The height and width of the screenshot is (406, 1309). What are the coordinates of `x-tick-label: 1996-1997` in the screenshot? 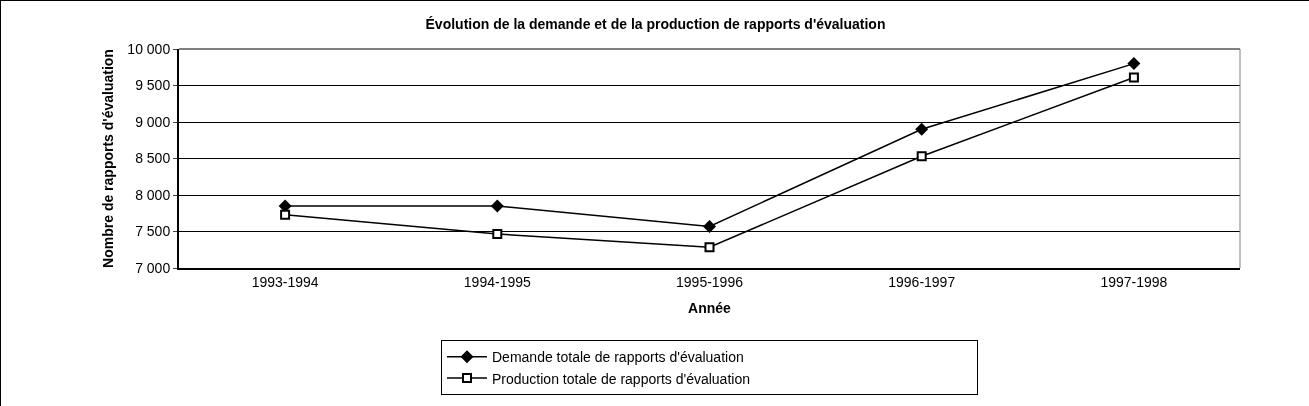 It's located at (922, 281).